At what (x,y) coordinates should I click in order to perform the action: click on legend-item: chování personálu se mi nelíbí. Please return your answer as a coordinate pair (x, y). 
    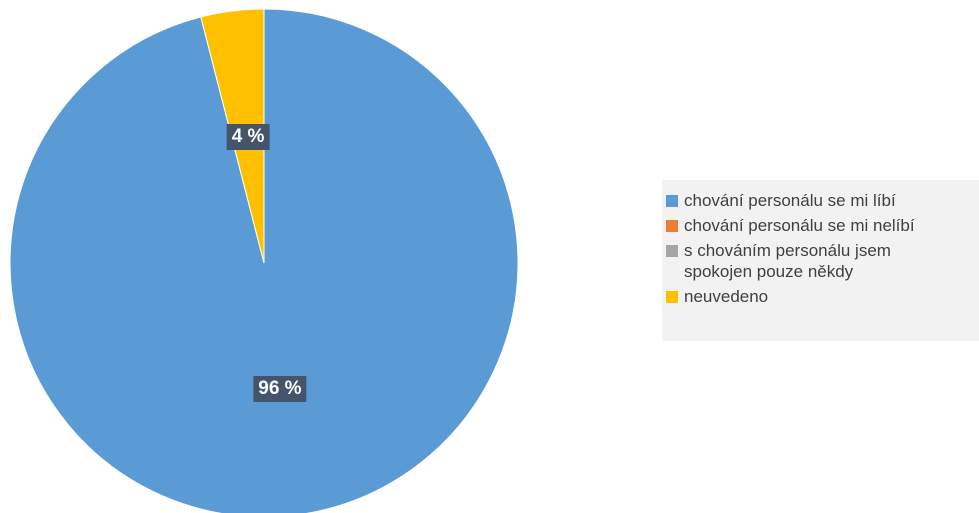
    Looking at the image, I should click on (822, 225).